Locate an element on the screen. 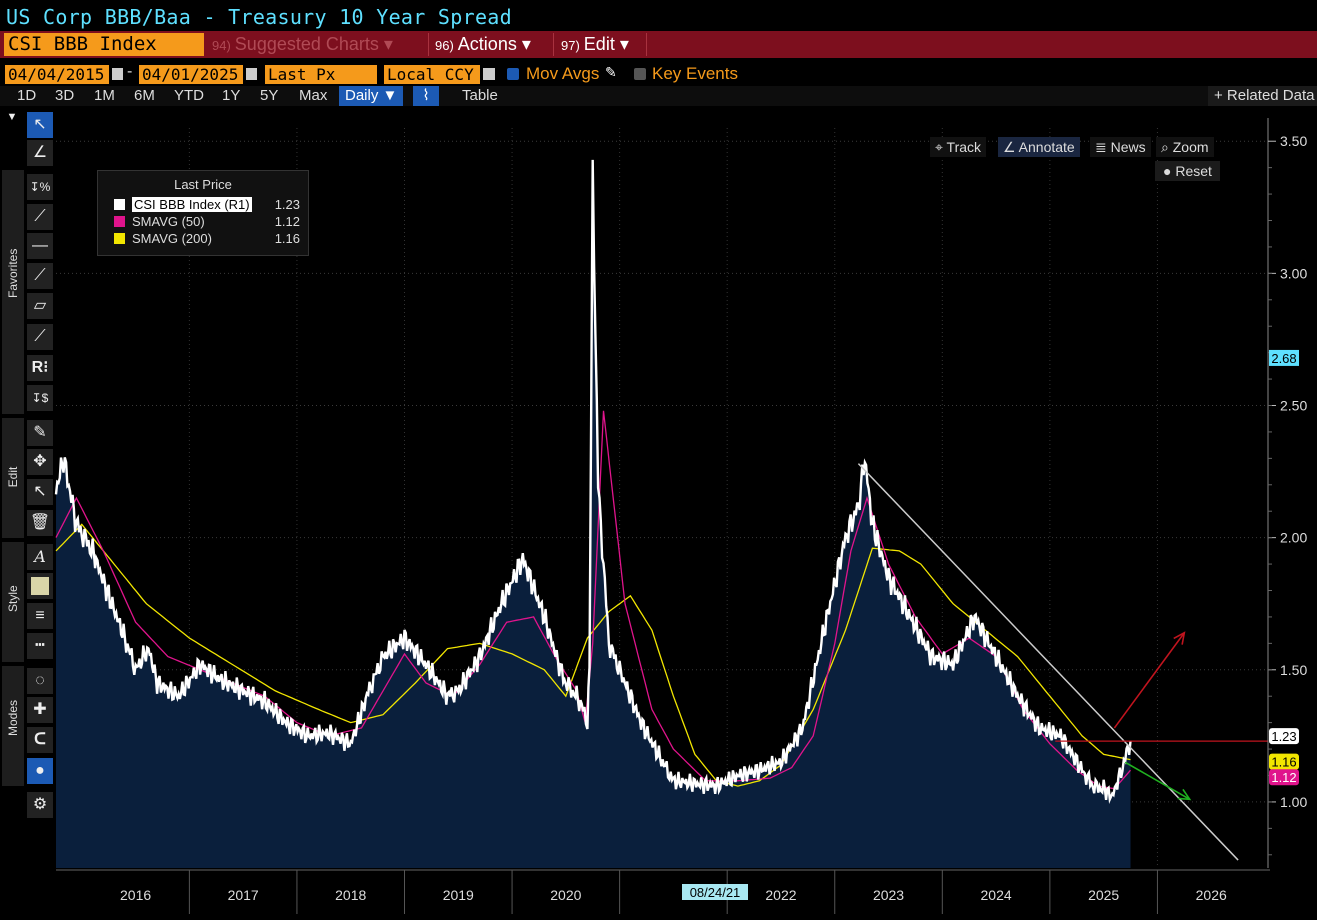  x-tick-label: 2022 is located at coordinates (780, 895).